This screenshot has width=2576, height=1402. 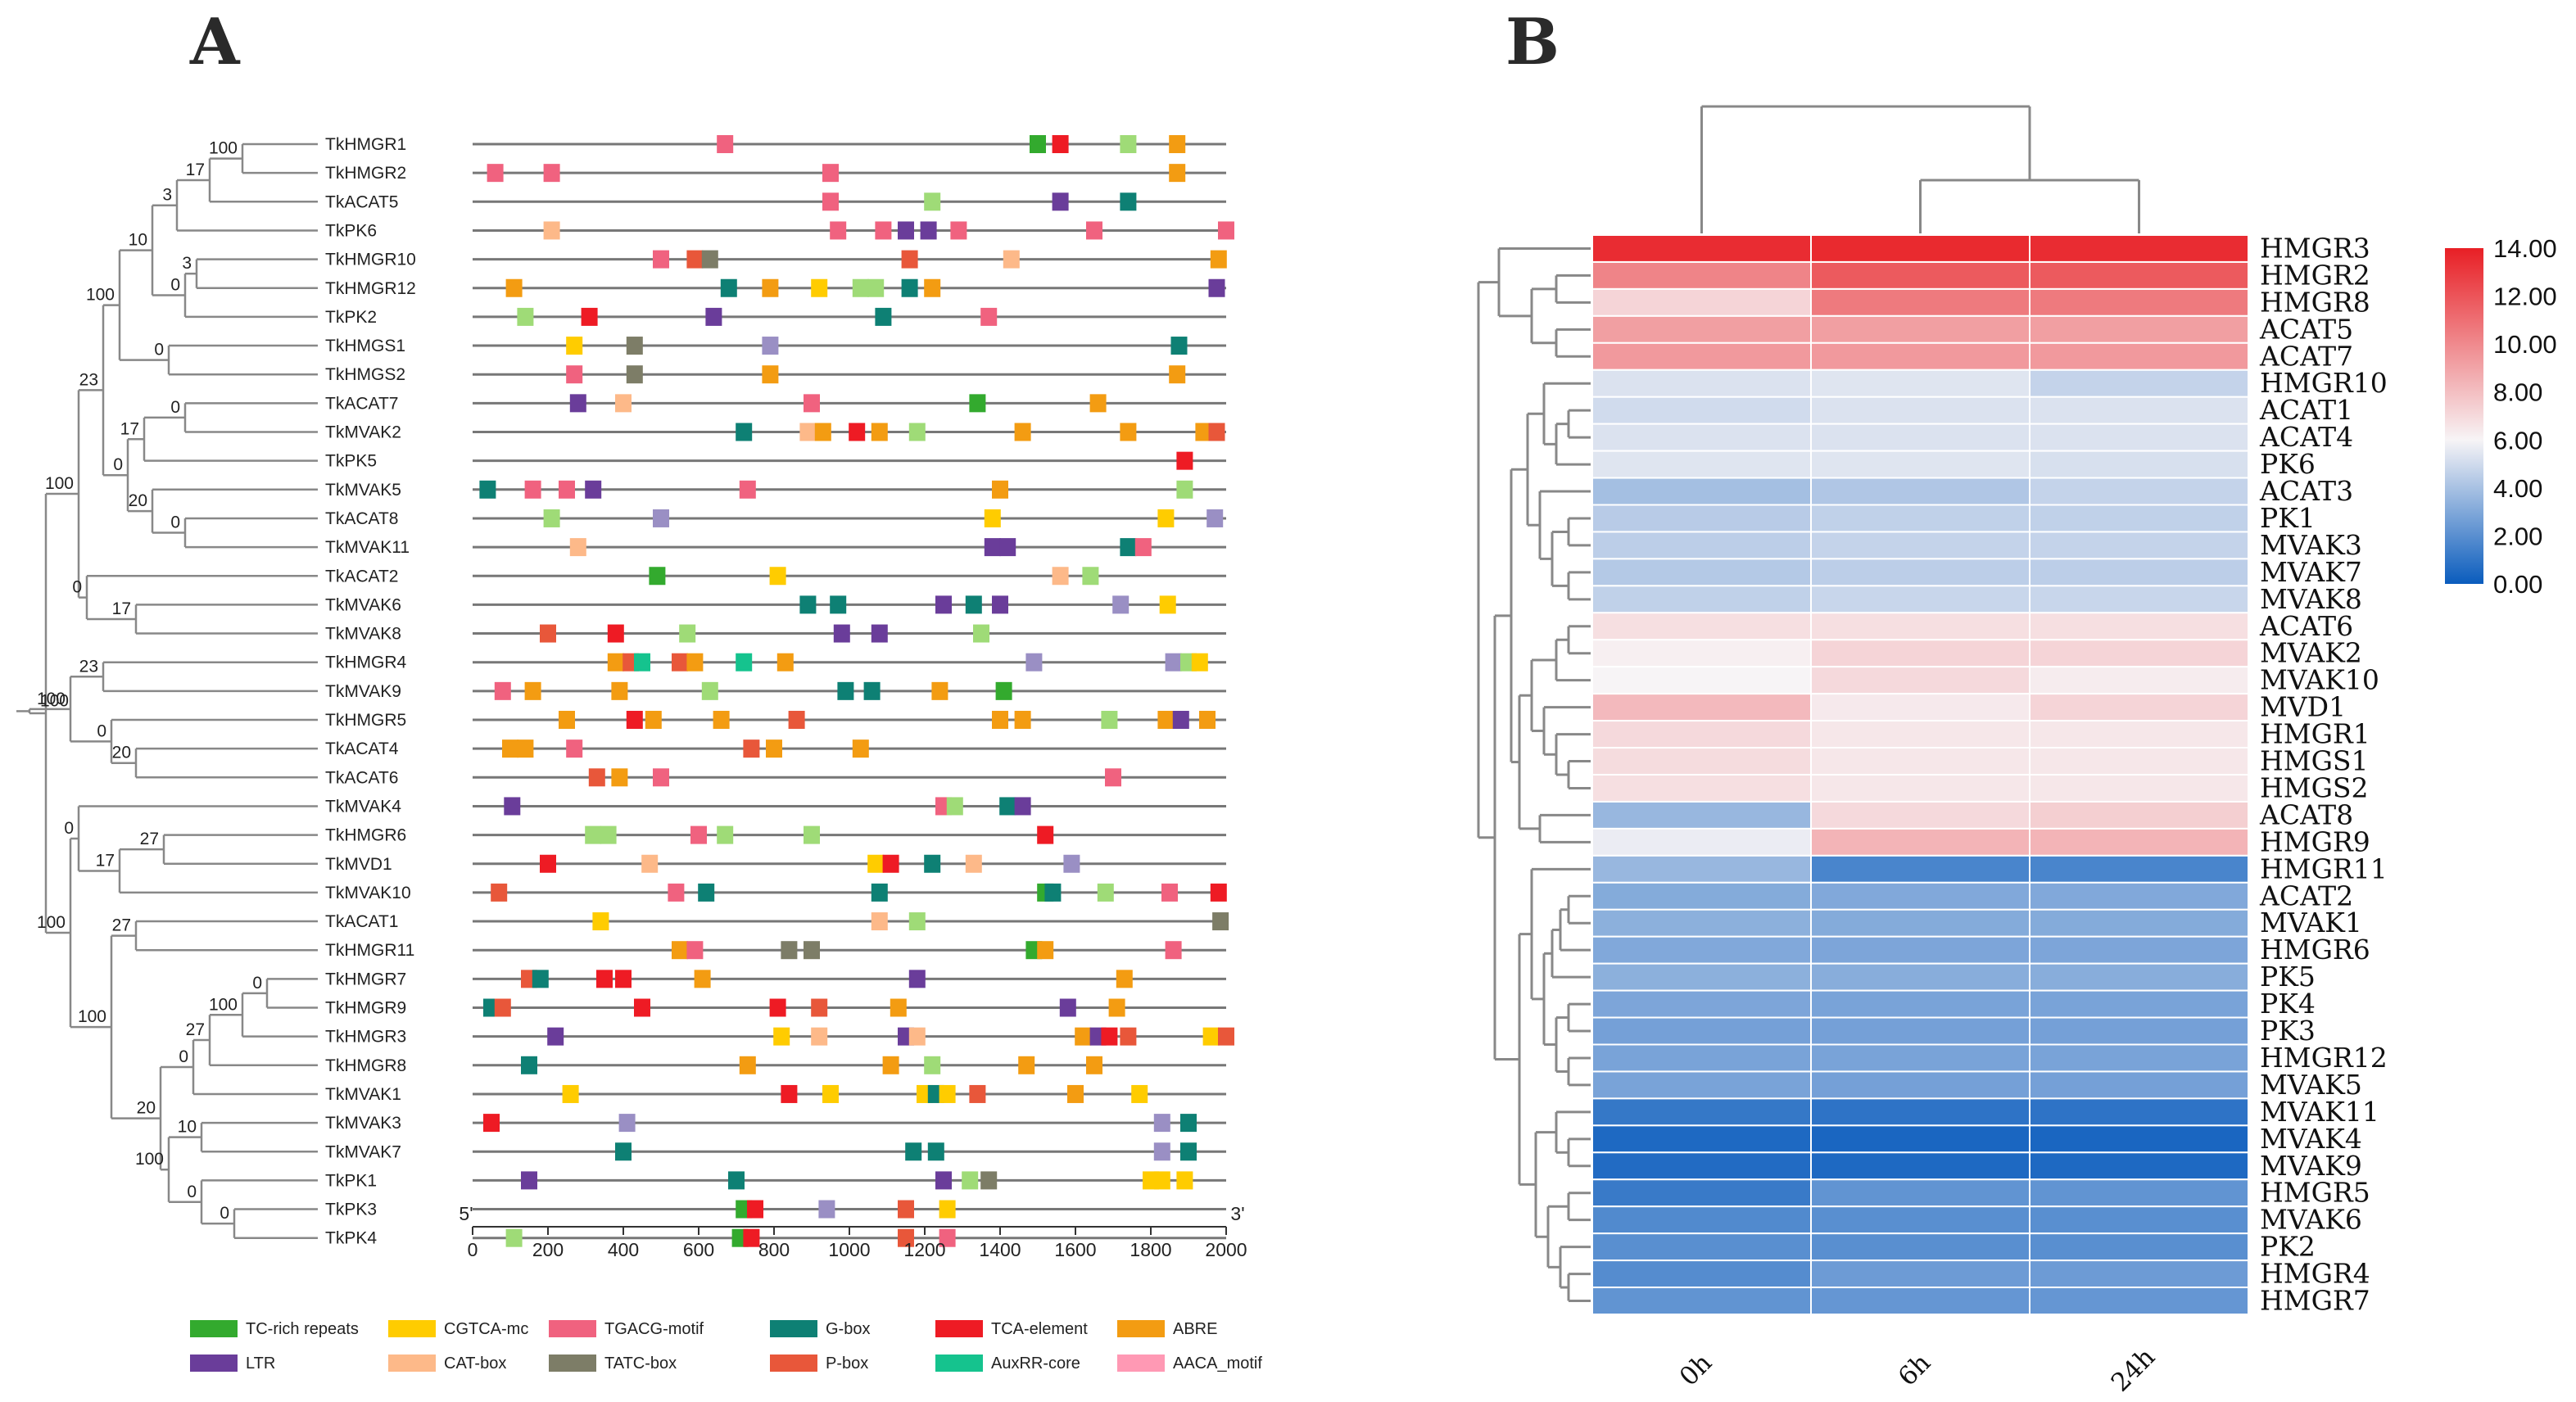 I want to click on gene-row: TkPK4, so click(x=775, y=1238).